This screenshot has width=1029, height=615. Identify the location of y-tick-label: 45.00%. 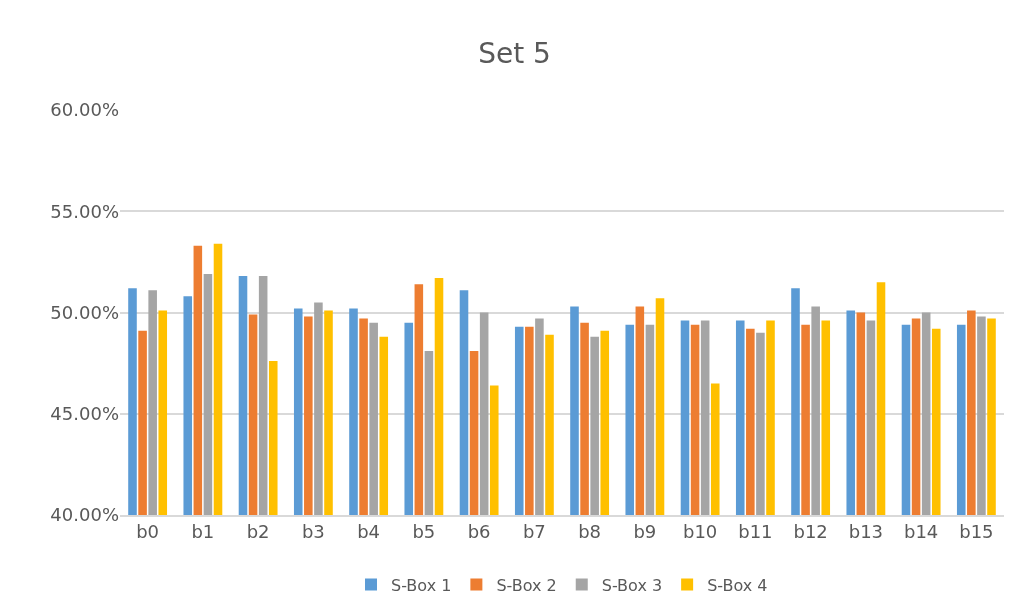
(84, 414).